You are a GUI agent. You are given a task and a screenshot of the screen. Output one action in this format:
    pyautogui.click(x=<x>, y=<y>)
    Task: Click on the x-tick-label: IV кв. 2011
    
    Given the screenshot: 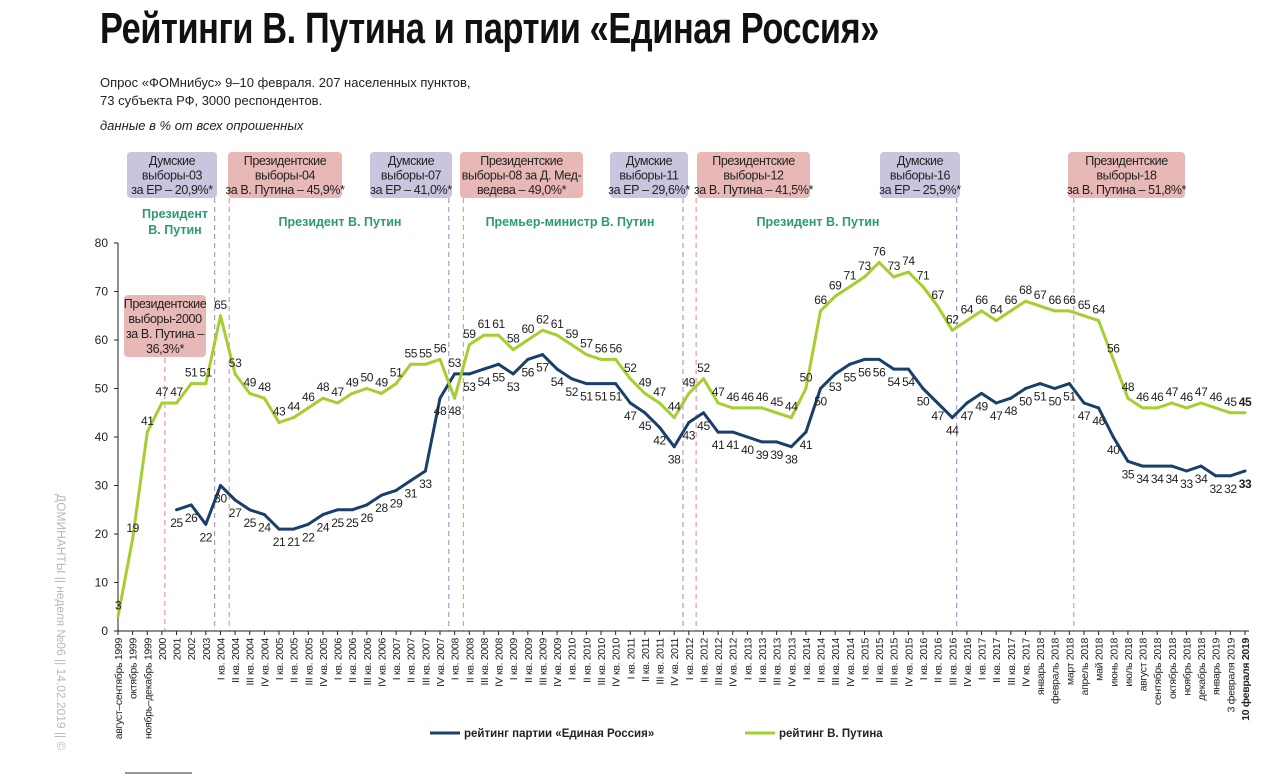 What is the action you would take?
    pyautogui.click(x=675, y=662)
    